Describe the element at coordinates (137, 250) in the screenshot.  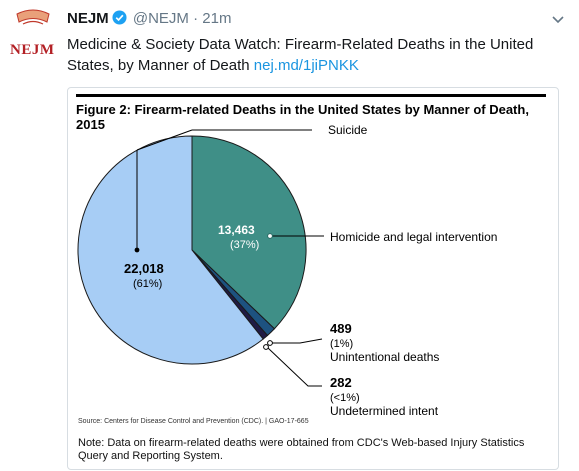
I see `suicide-marker` at that location.